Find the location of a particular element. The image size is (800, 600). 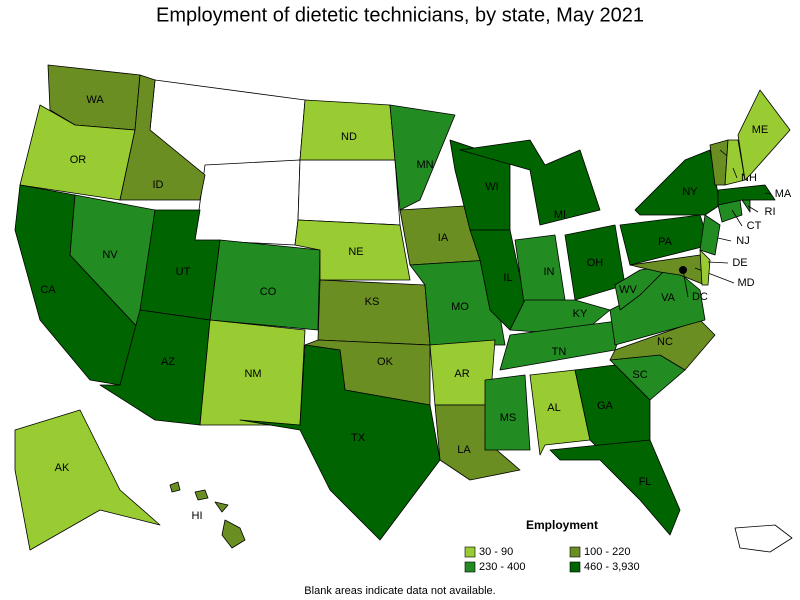

state-label: OR is located at coordinates (78, 160).